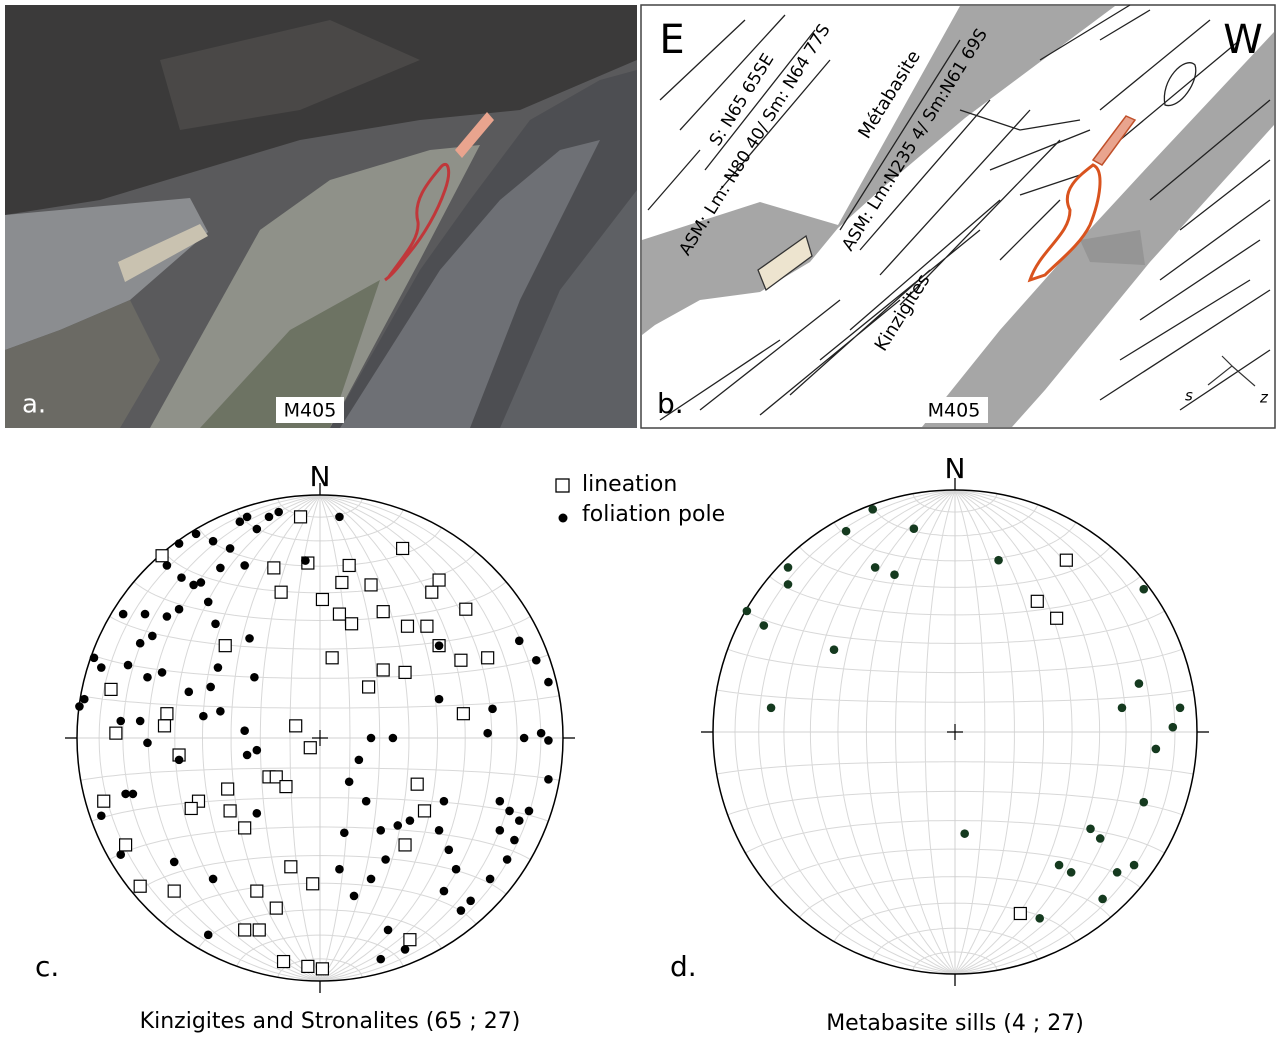  What do you see at coordinates (955, 468) in the screenshot?
I see `north-label: N` at bounding box center [955, 468].